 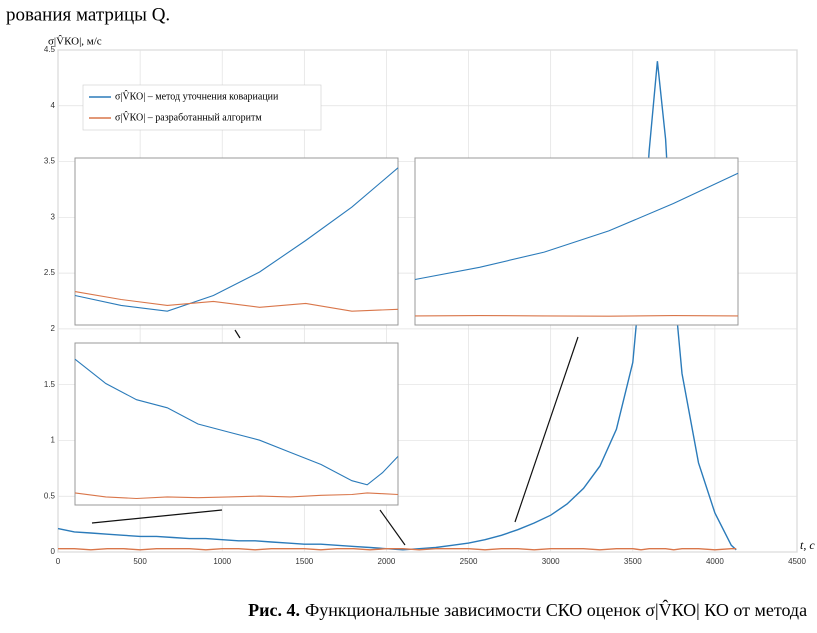 I want to click on y-tick-label: 1, so click(x=53, y=440).